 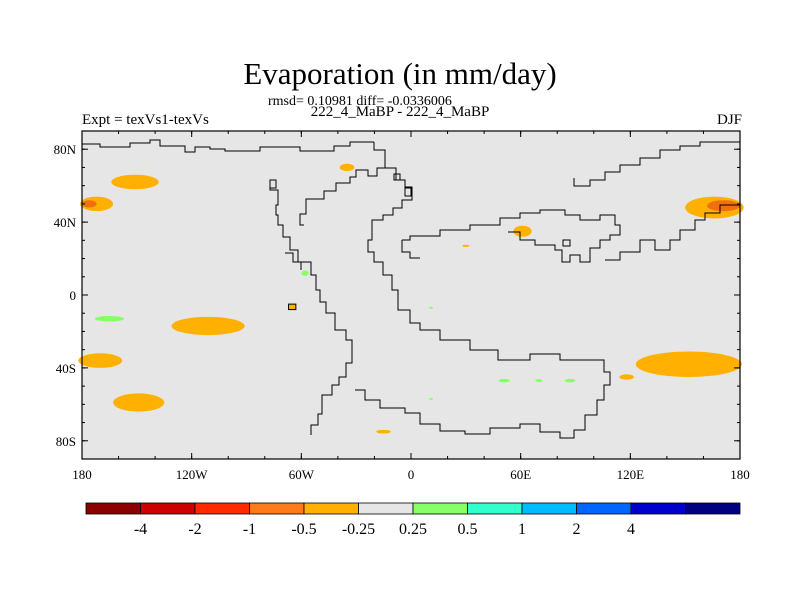 I want to click on y-tick-label: 80N, so click(x=65, y=149).